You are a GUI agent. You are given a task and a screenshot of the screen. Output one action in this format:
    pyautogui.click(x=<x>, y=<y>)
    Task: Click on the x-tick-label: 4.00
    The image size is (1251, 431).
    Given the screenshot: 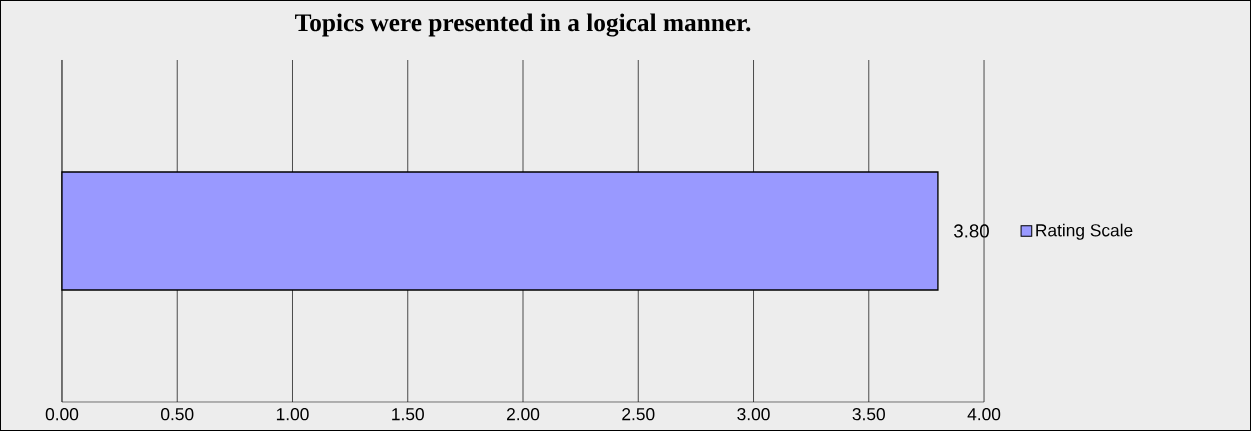 What is the action you would take?
    pyautogui.click(x=984, y=414)
    